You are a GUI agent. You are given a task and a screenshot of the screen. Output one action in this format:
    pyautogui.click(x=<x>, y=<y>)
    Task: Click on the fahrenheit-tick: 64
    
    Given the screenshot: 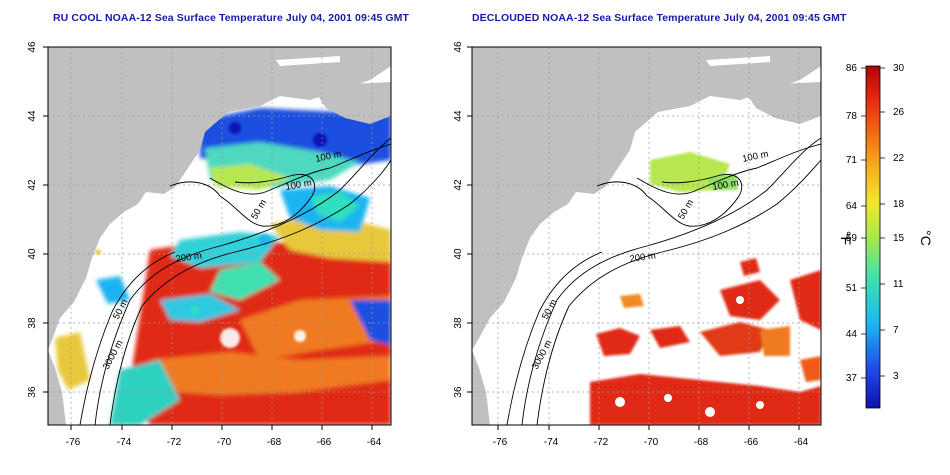 What is the action you would take?
    pyautogui.click(x=852, y=206)
    